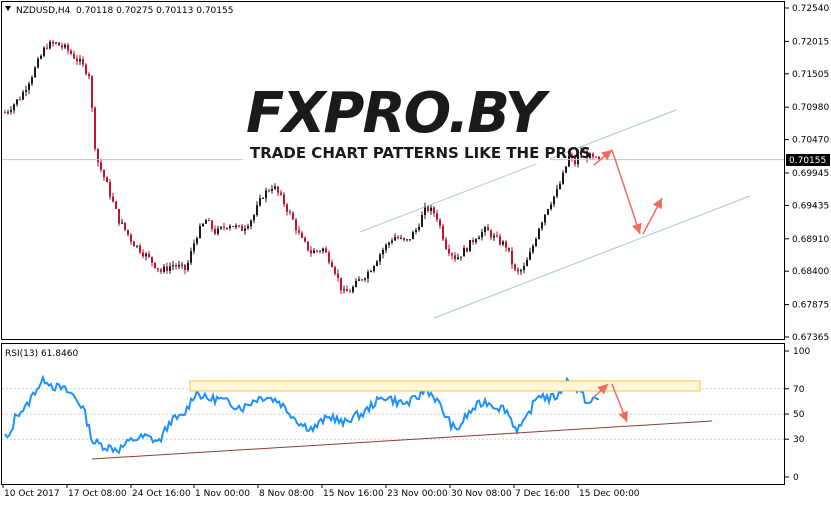 The image size is (831, 509). Describe the element at coordinates (420, 153) in the screenshot. I see `logo-tagline: TRADE CHART PATTERNS LIKE THE PROS` at that location.